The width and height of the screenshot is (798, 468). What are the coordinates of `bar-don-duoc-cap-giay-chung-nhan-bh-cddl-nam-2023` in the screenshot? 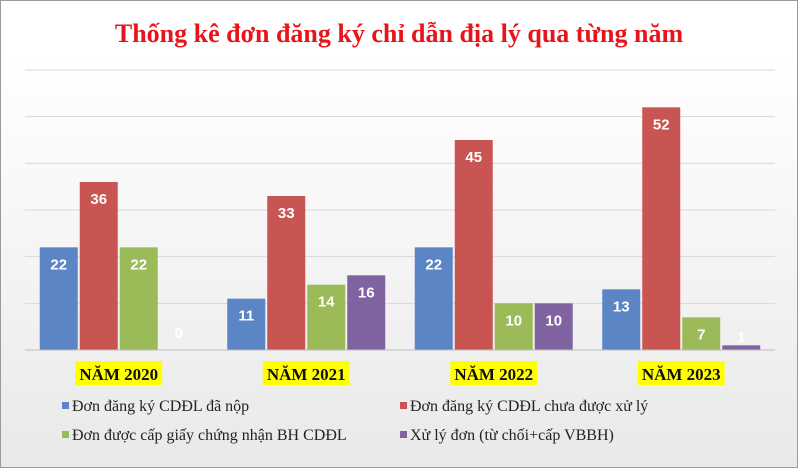 It's located at (701, 333).